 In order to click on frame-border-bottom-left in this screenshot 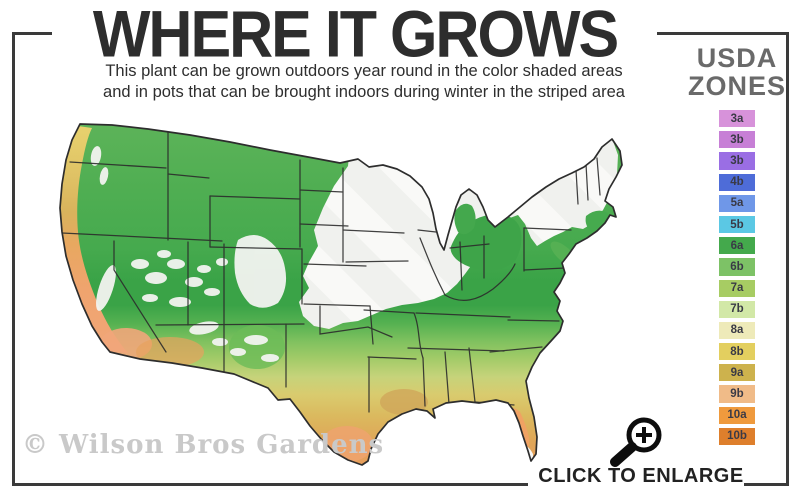, I will do `click(270, 484)`.